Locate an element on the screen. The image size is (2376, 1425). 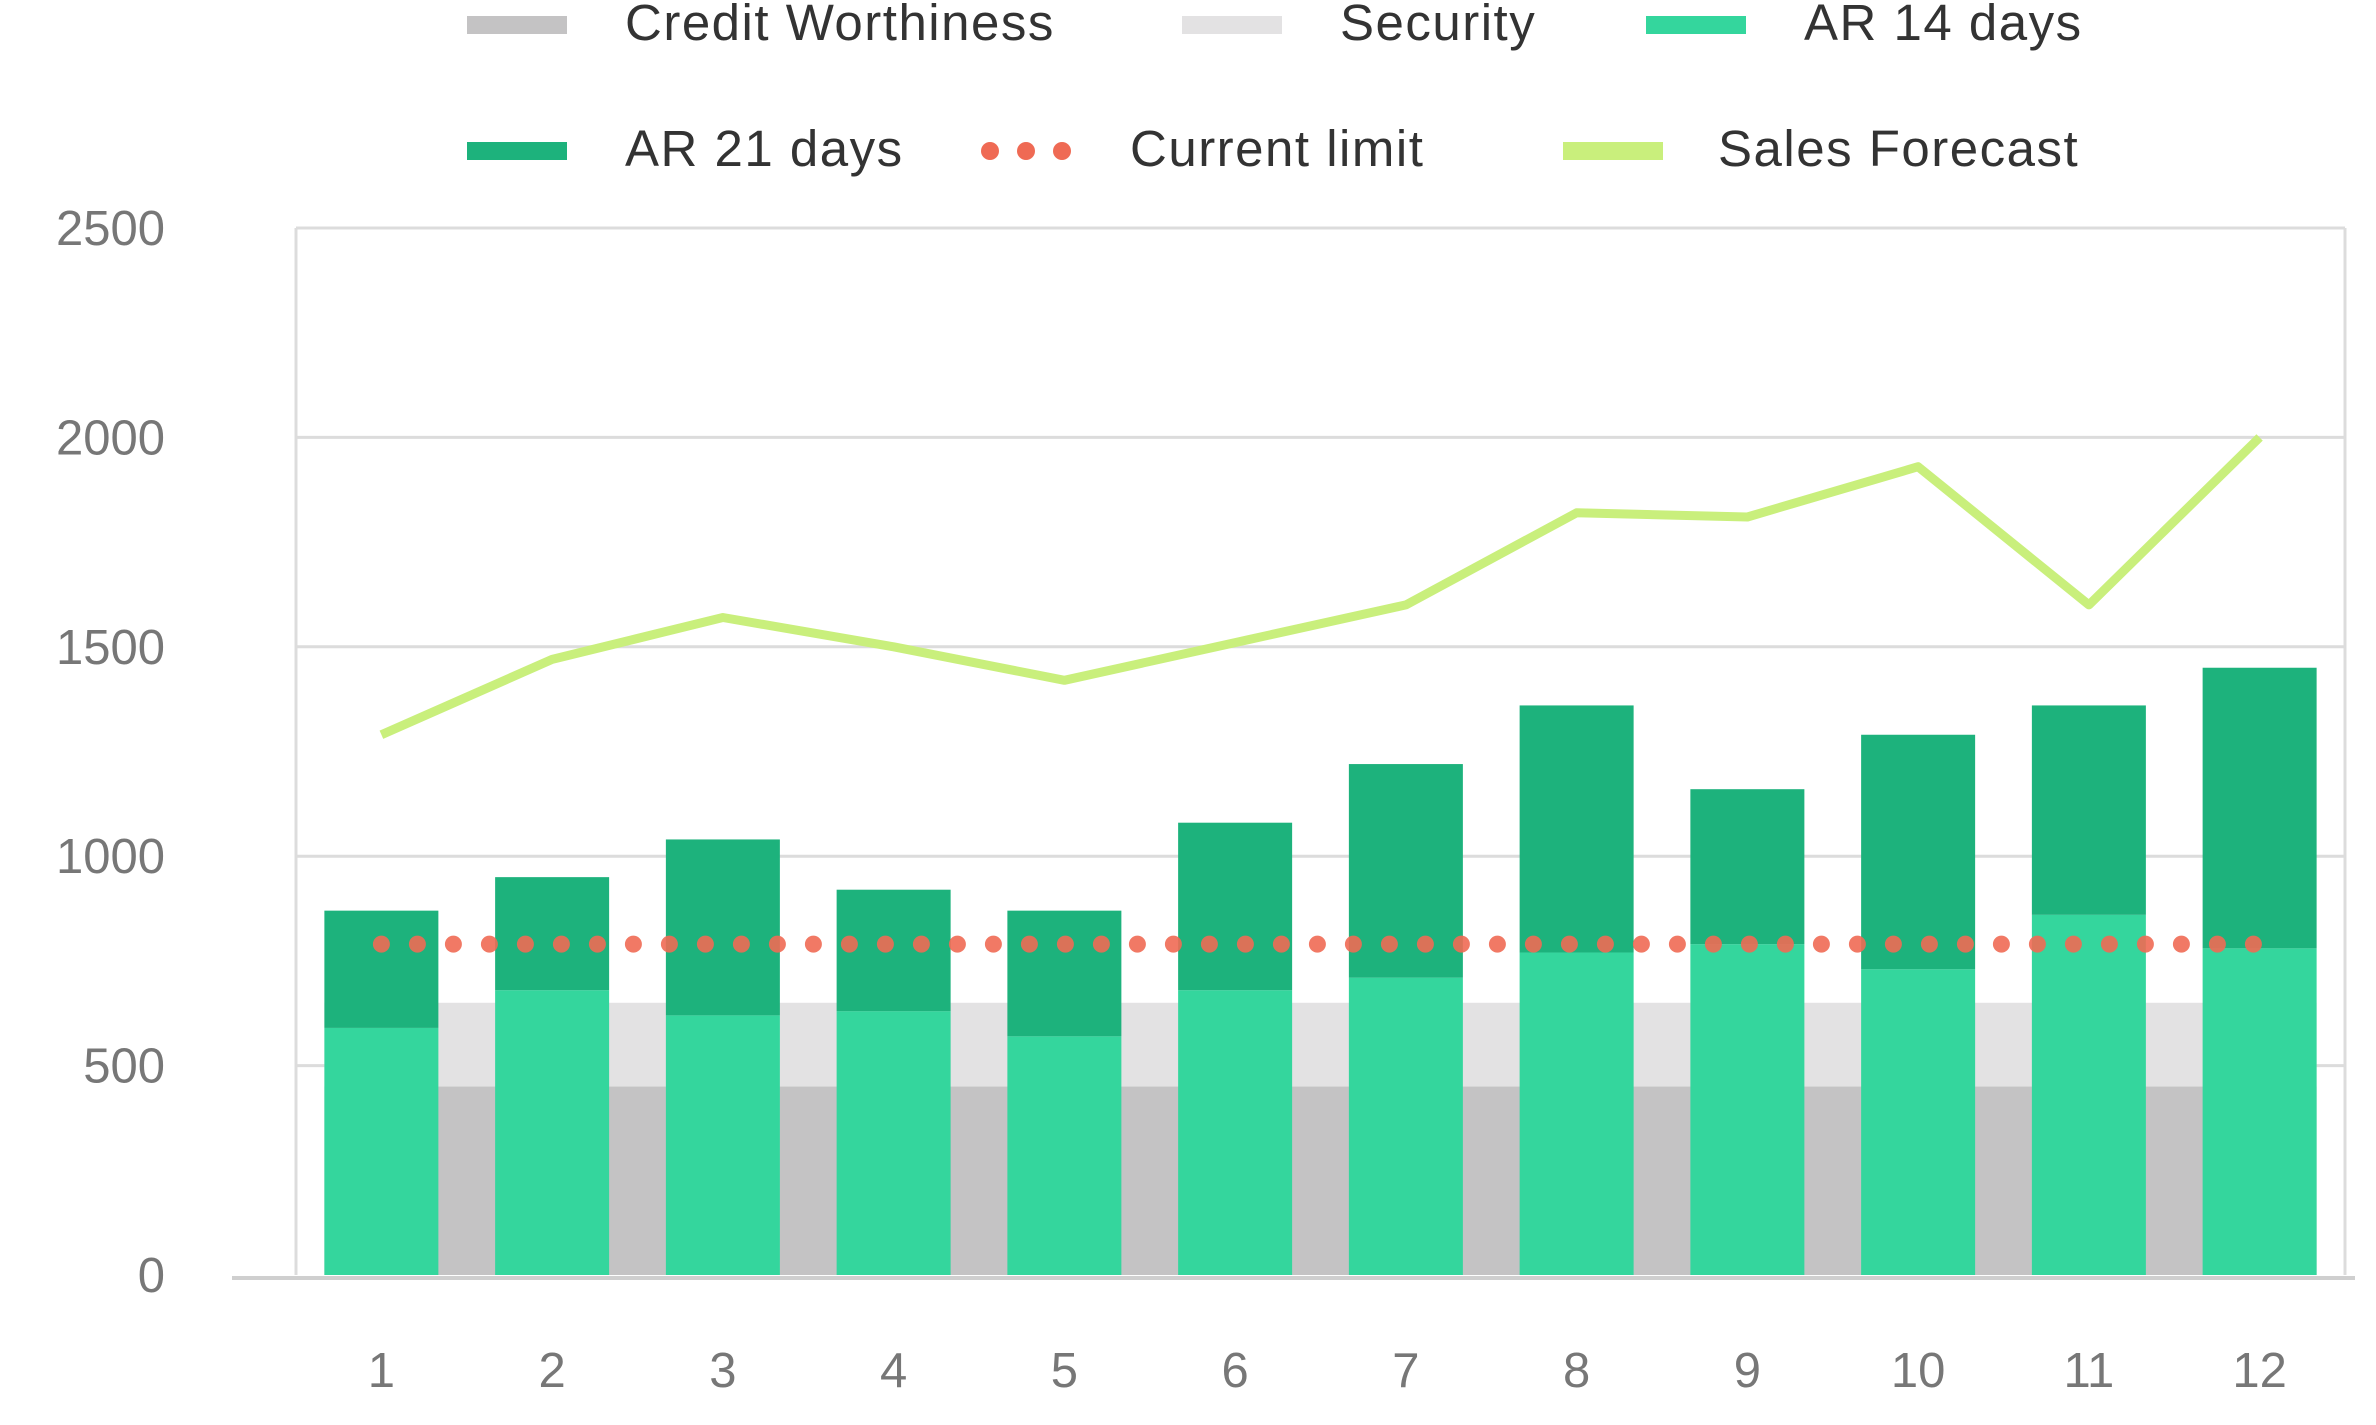
x-tick-label: 10 is located at coordinates (1918, 1371).